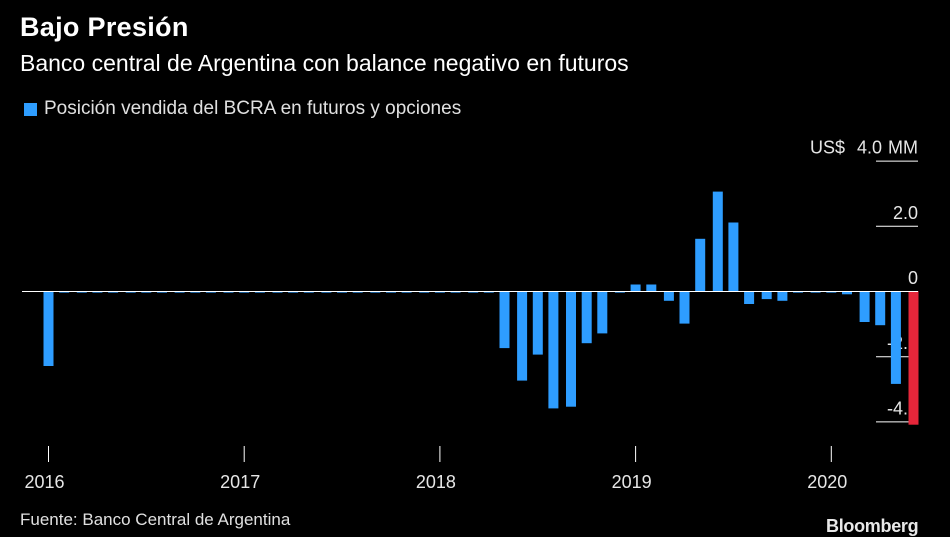 The width and height of the screenshot is (950, 537). What do you see at coordinates (30, 109) in the screenshot?
I see `legend-swatch` at bounding box center [30, 109].